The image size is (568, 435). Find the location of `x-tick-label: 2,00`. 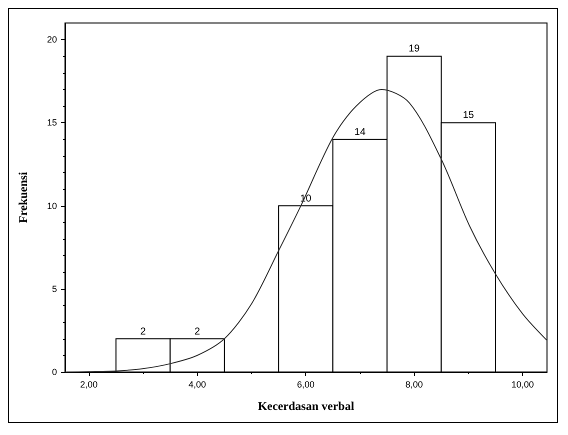

x-tick-label: 2,00 is located at coordinates (89, 385).